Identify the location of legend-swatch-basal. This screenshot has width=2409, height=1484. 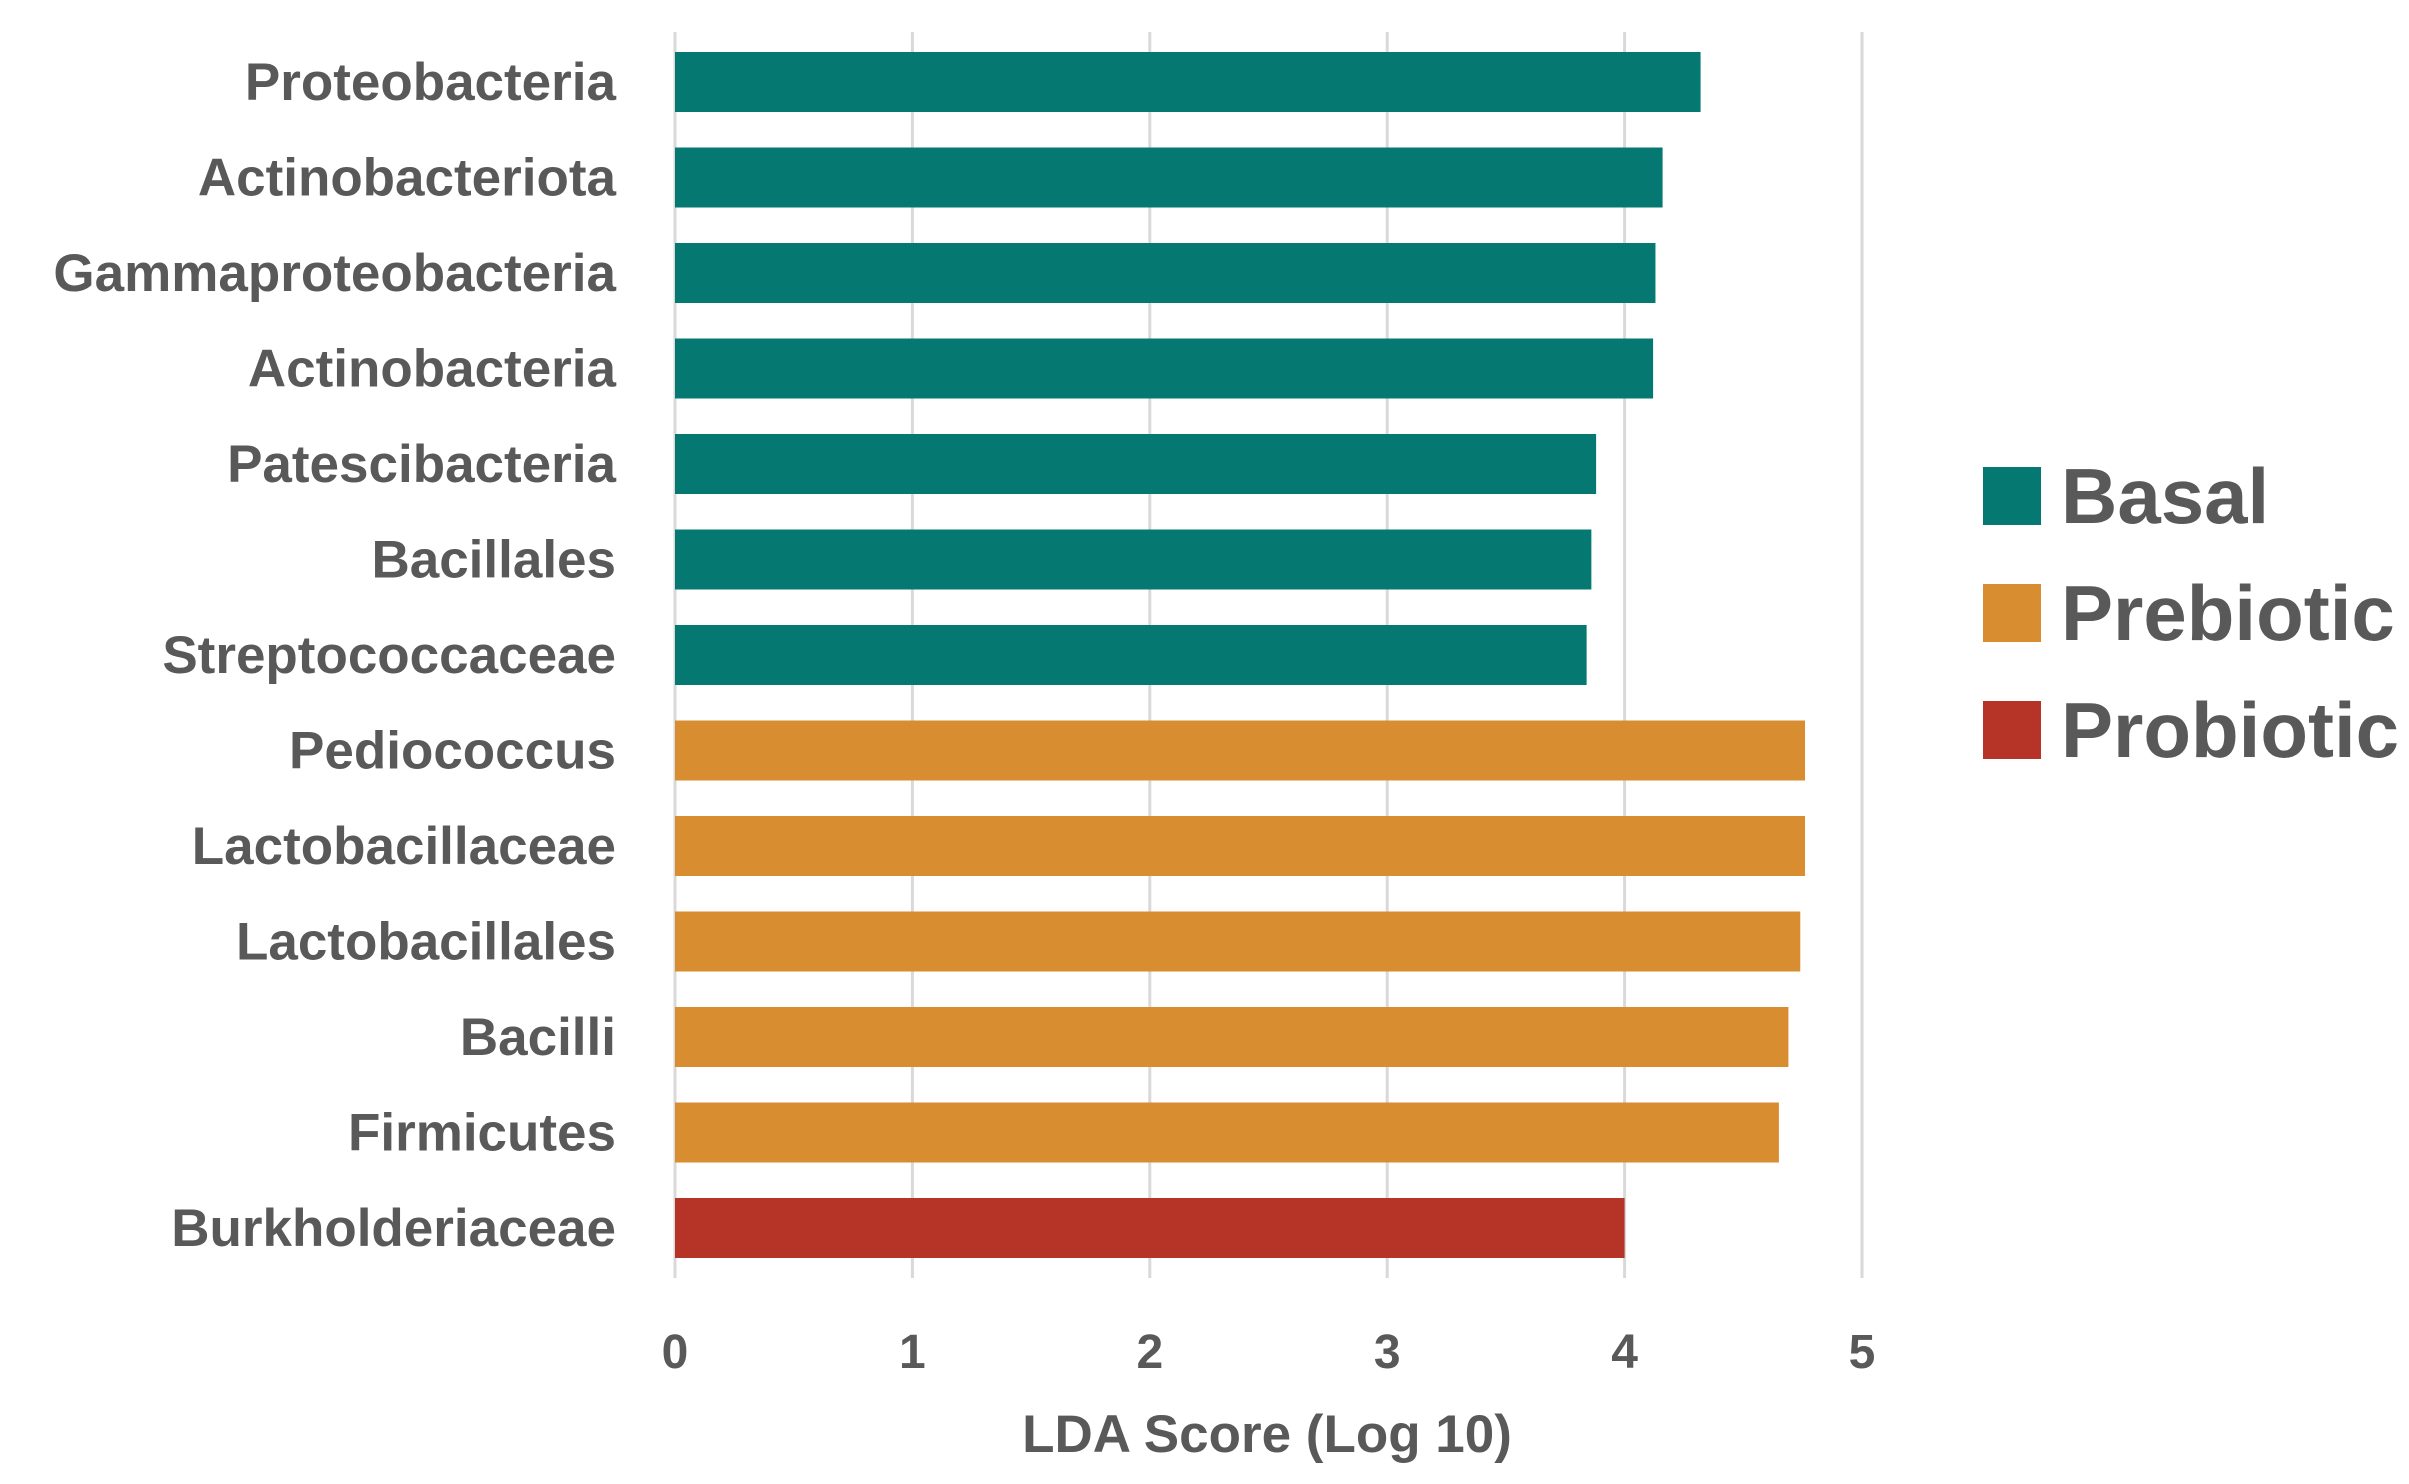
(2012, 496).